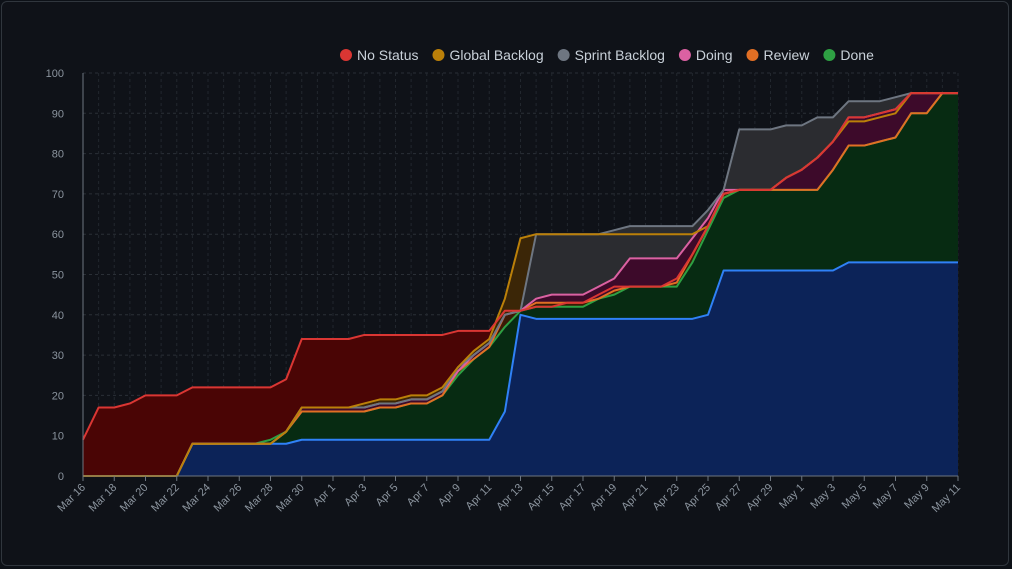  Describe the element at coordinates (290, 498) in the screenshot. I see `x-tick-label: Mar 30` at that location.